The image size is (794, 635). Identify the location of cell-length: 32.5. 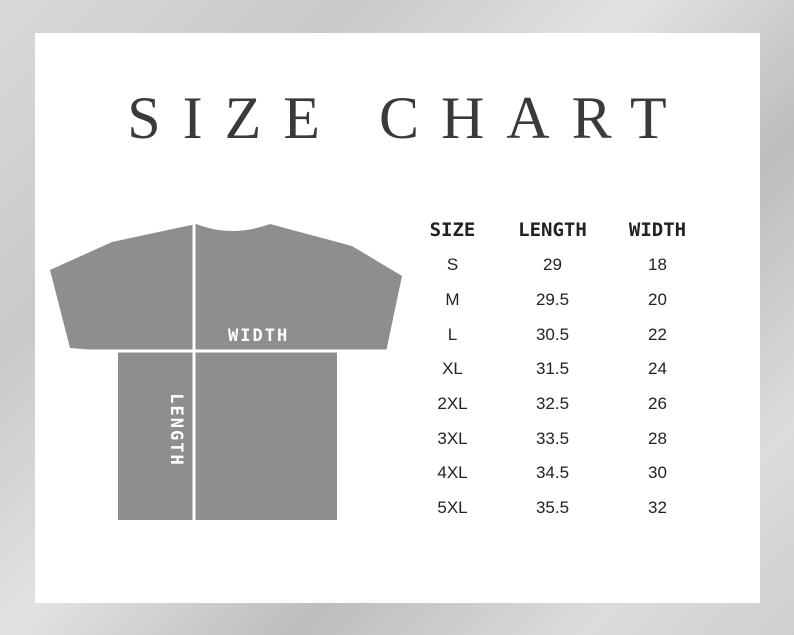
(552, 404).